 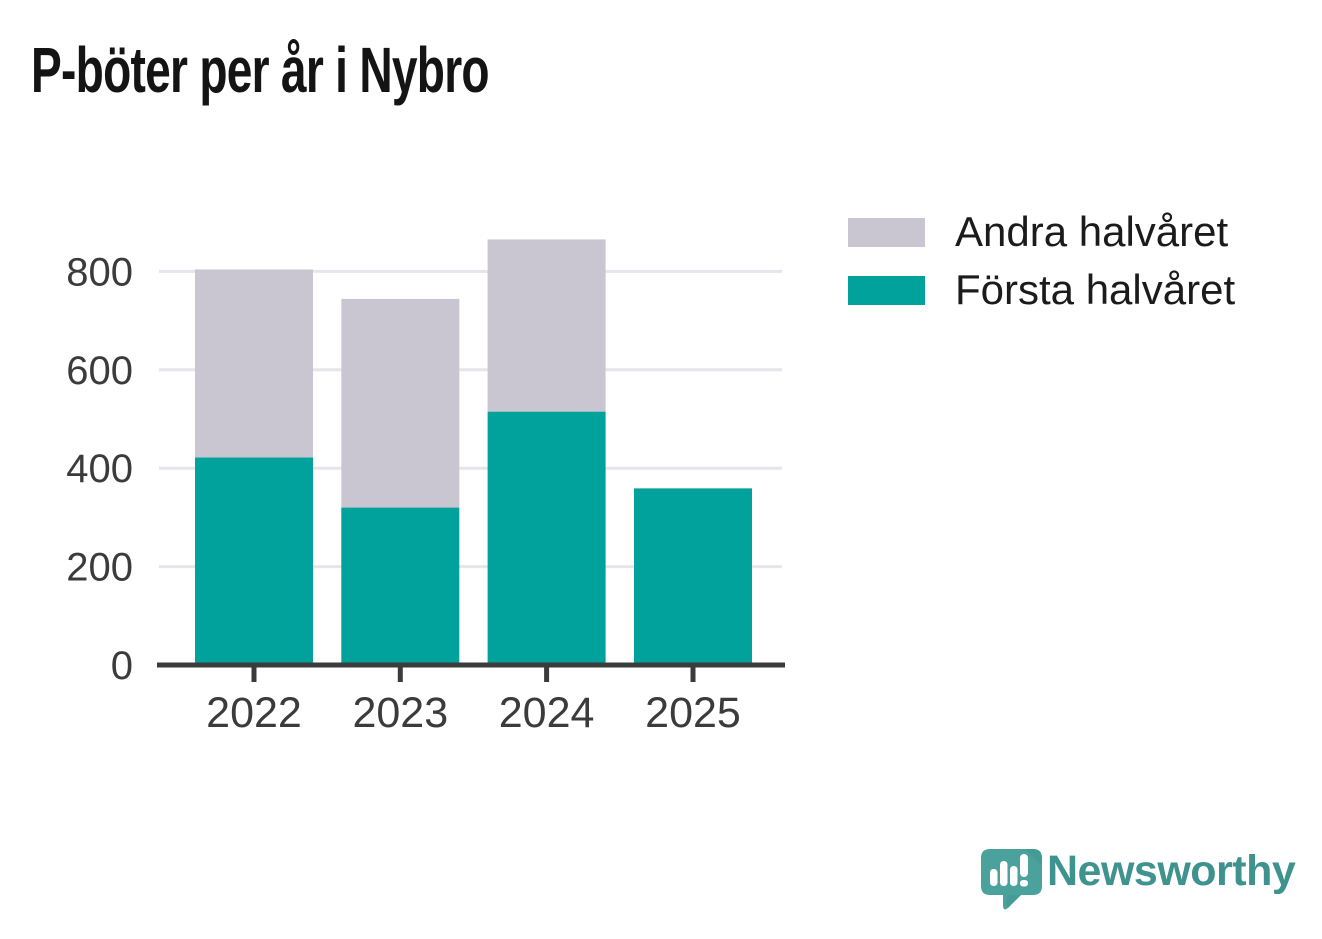 I want to click on x-tick-label-2023: 2023, so click(x=400, y=713).